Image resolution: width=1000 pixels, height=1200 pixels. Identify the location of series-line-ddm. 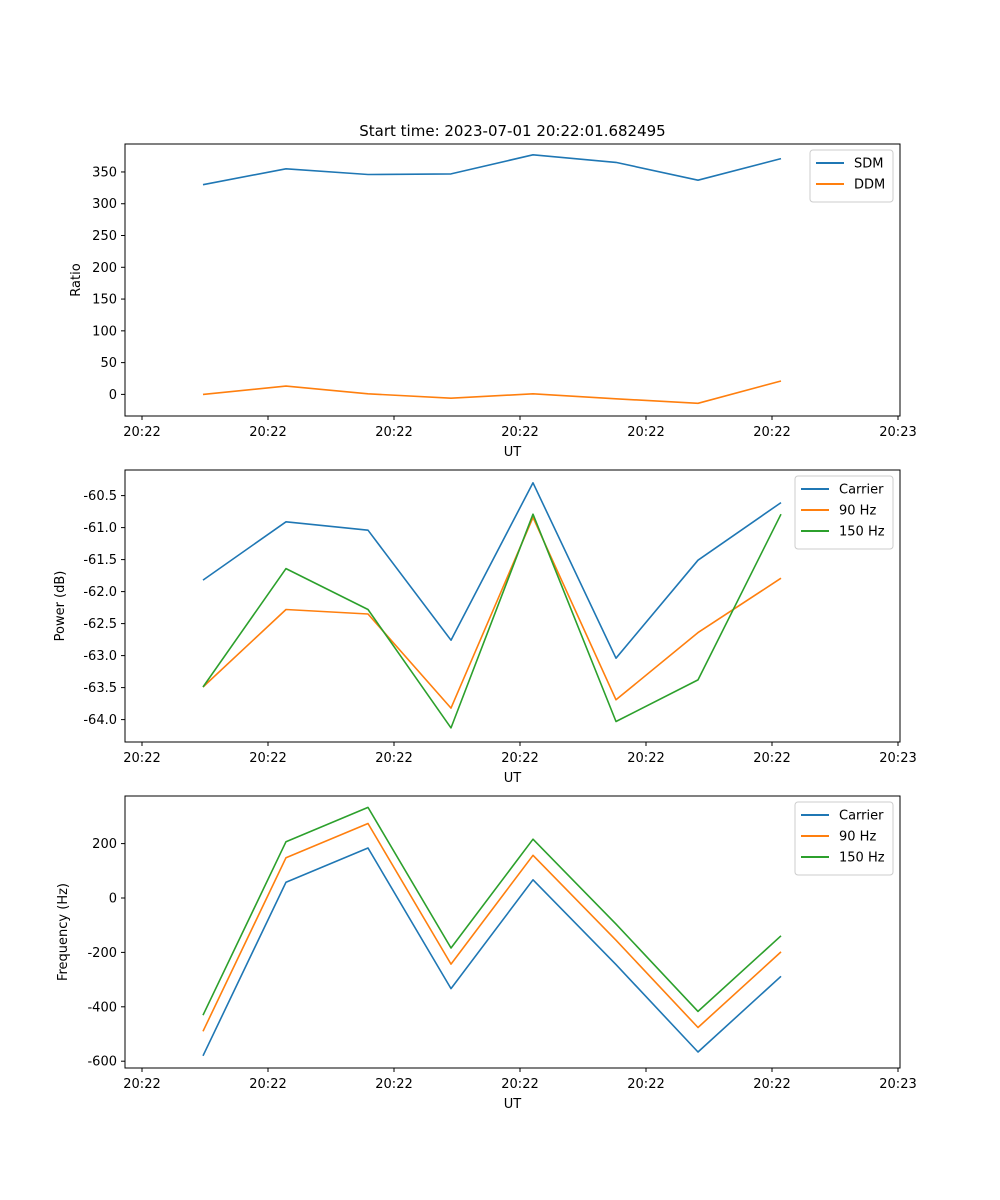
(492, 392).